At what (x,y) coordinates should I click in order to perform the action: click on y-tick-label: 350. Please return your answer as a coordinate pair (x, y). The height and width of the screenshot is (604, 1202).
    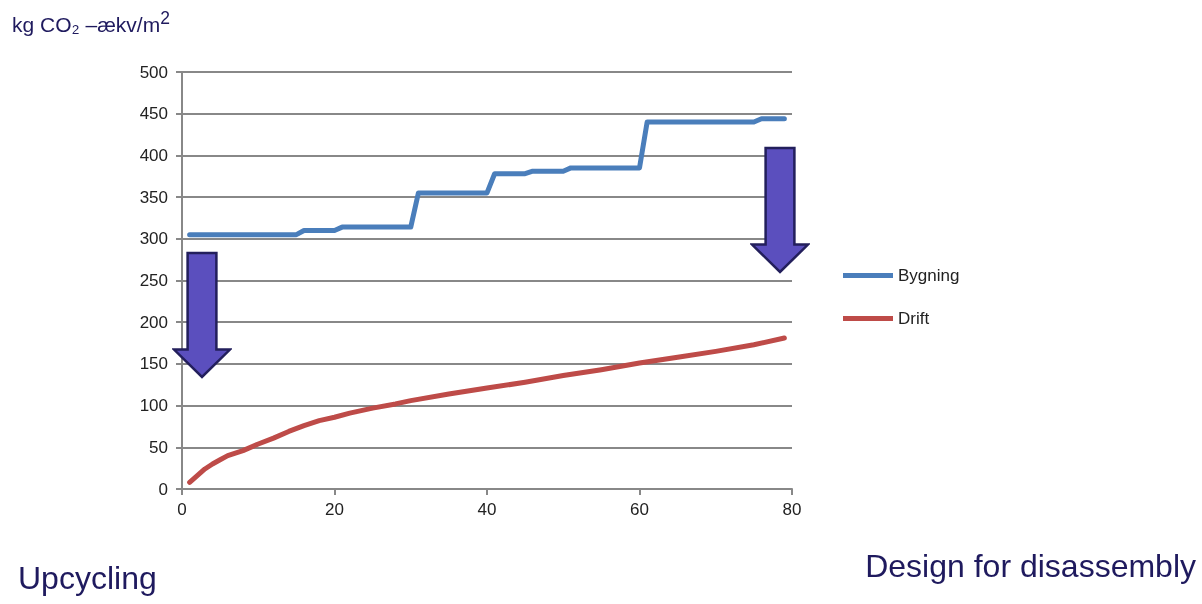
    Looking at the image, I should click on (153, 197).